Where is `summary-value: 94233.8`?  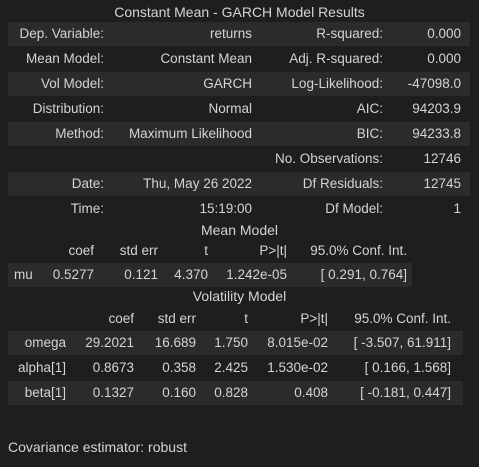
summary-value: 94233.8 is located at coordinates (436, 133).